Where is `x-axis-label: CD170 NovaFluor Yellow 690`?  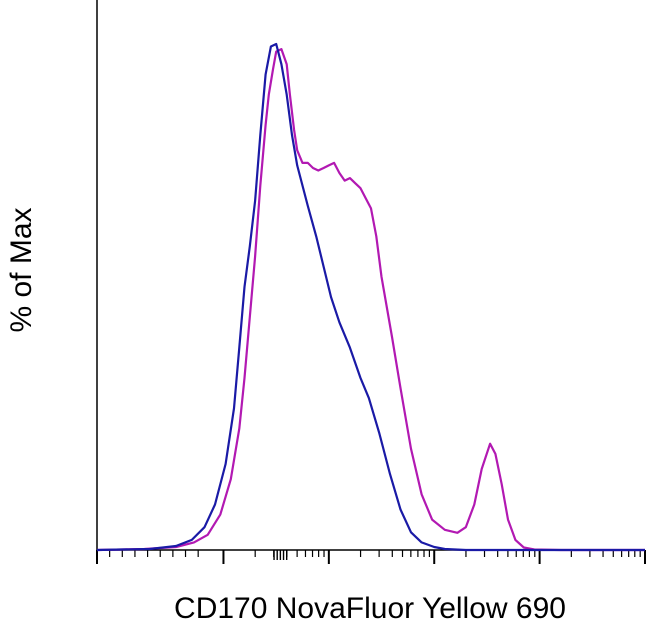 x-axis-label: CD170 NovaFluor Yellow 690 is located at coordinates (370, 608).